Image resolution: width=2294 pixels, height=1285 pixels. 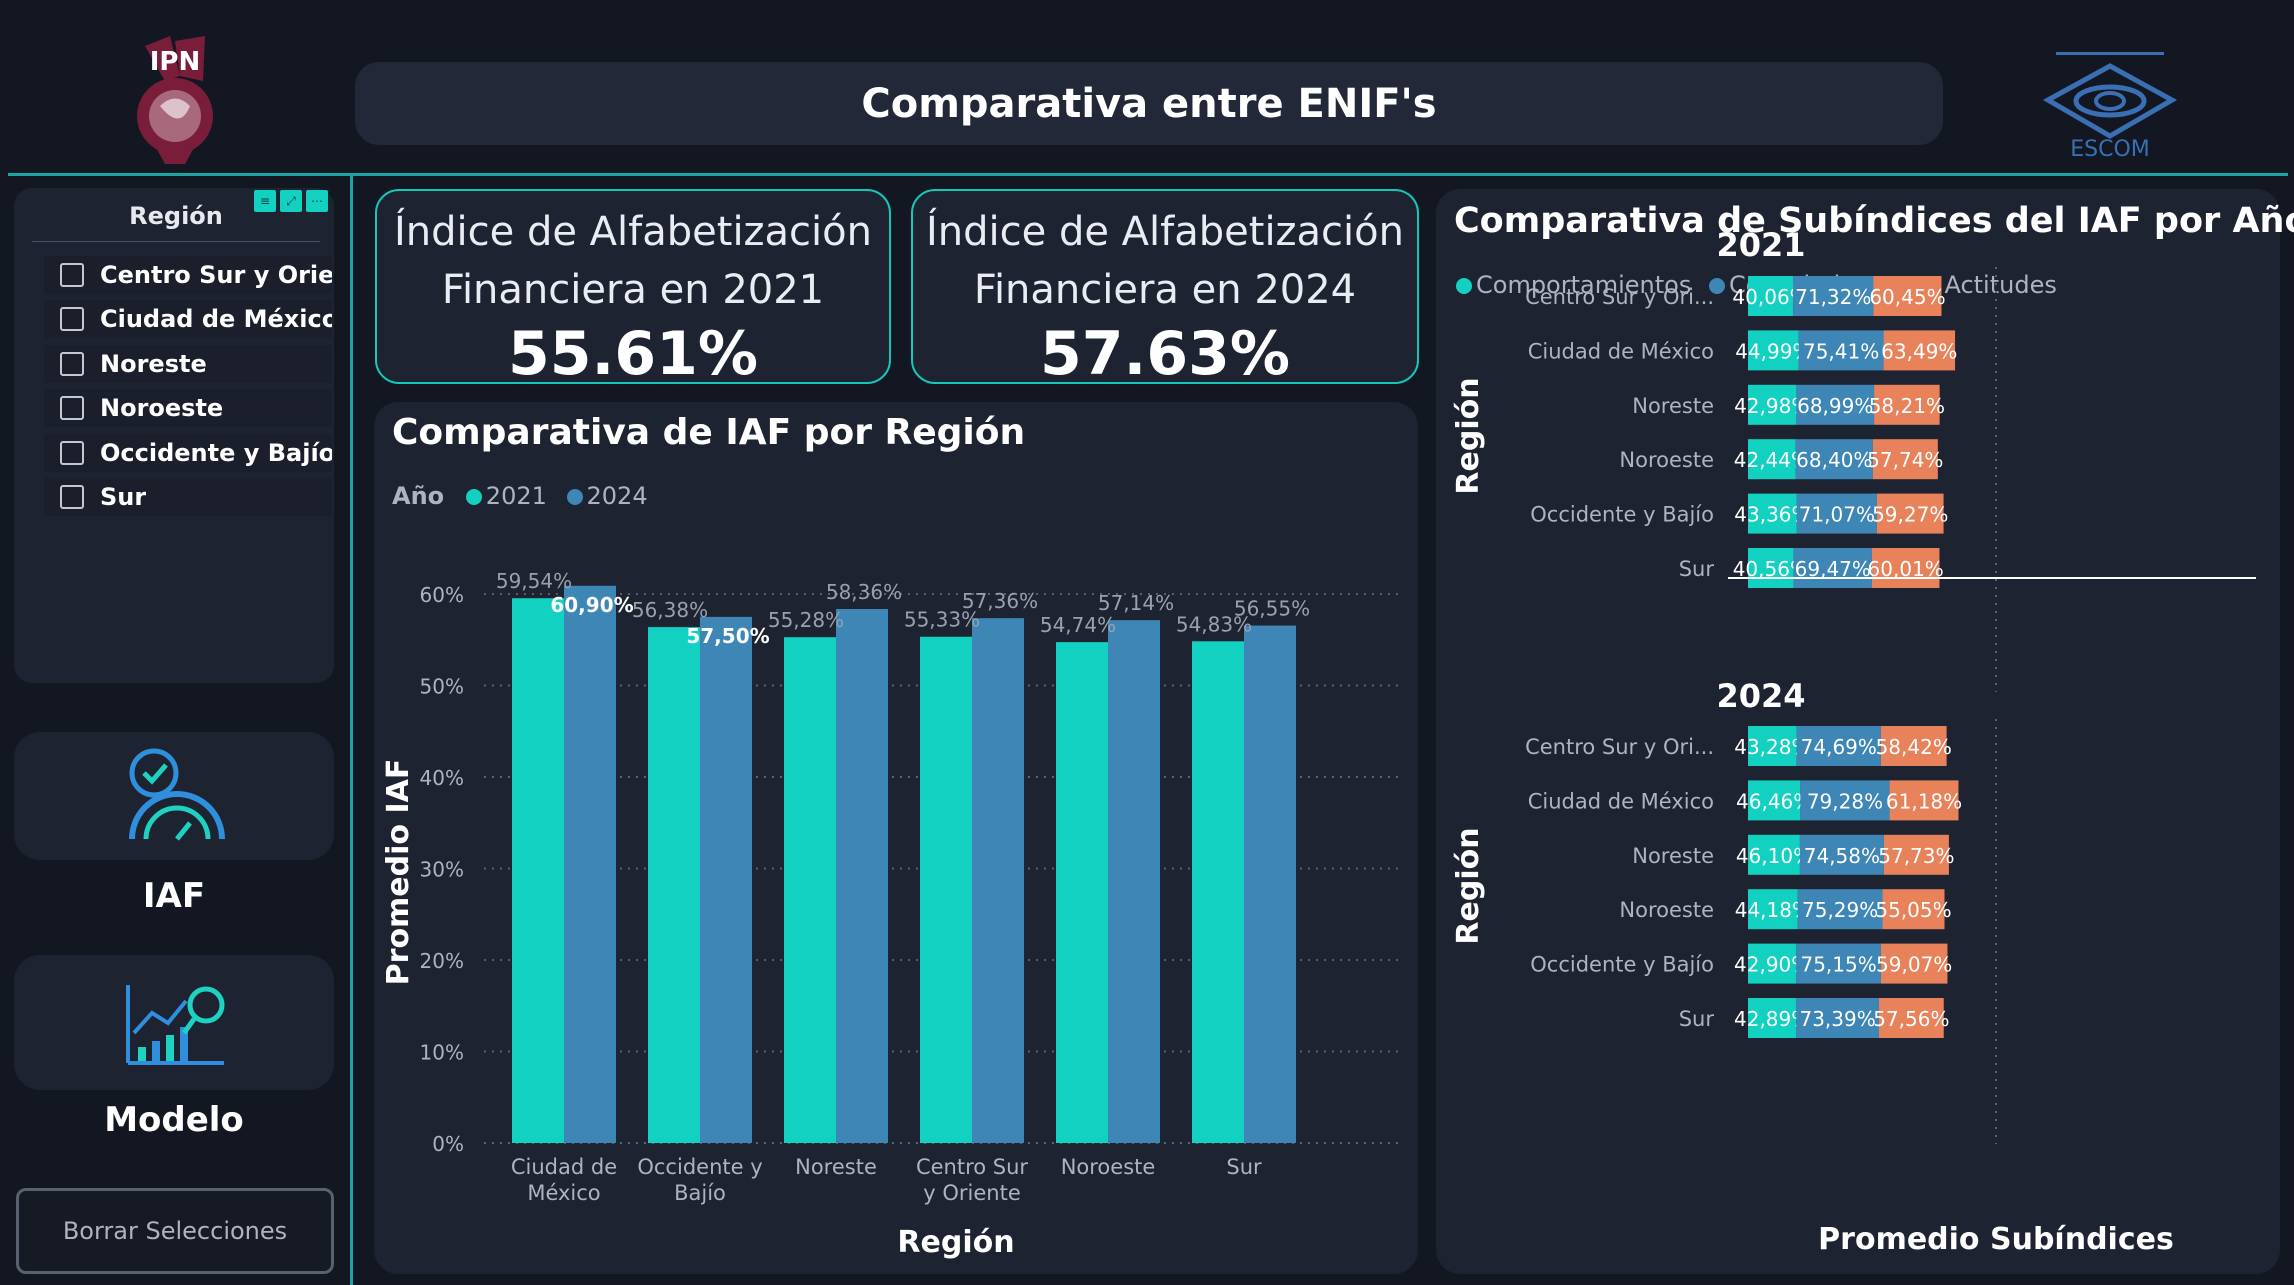 I want to click on slicer-toolbar: ≡ ⤢ ⋯, so click(x=291, y=201).